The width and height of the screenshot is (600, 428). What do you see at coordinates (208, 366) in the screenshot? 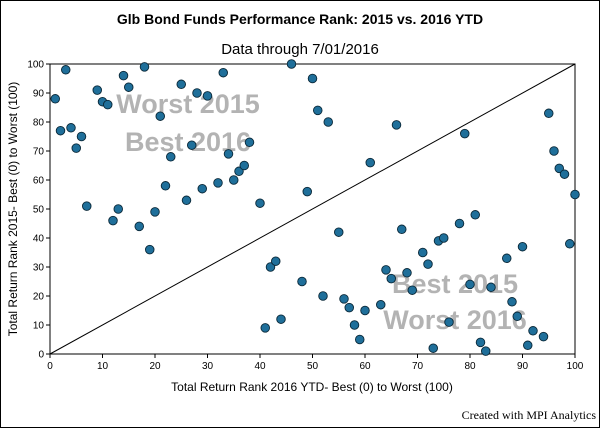
I see `x-tick-label: 30` at bounding box center [208, 366].